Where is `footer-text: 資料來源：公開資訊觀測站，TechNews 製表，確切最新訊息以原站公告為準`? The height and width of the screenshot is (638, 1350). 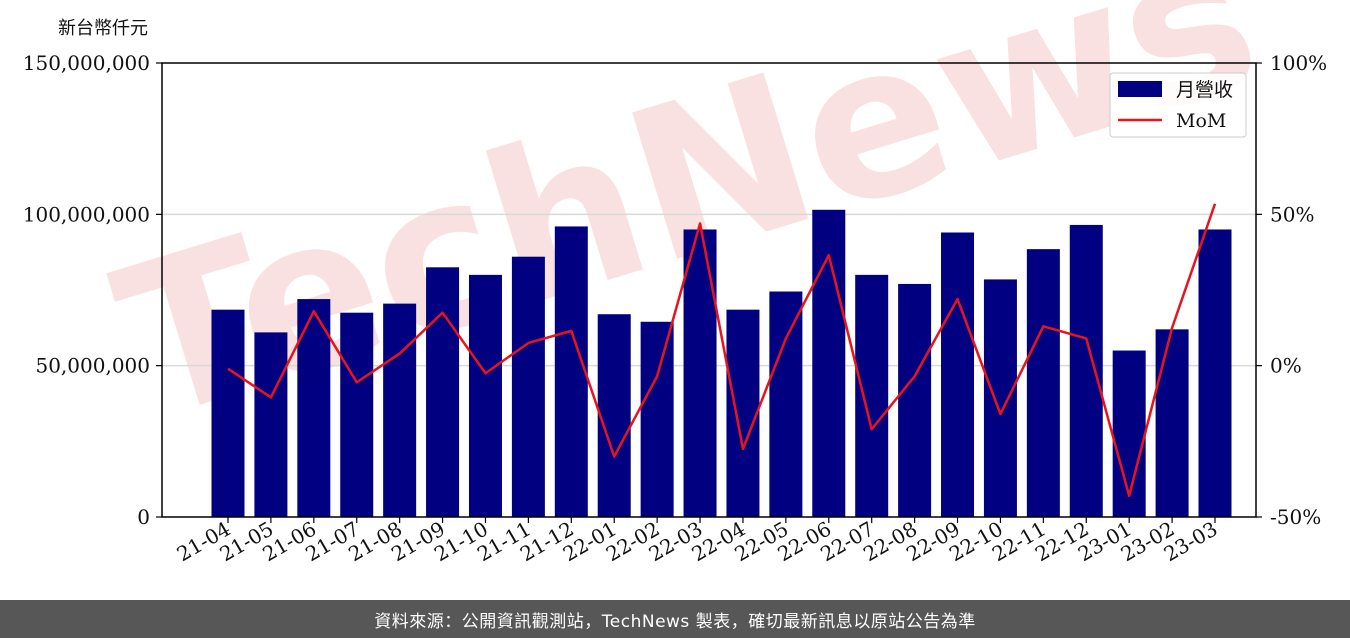 footer-text: 資料來源：公開資訊觀測站，TechNews 製表，確切最新訊息以原站公告為準 is located at coordinates (675, 621).